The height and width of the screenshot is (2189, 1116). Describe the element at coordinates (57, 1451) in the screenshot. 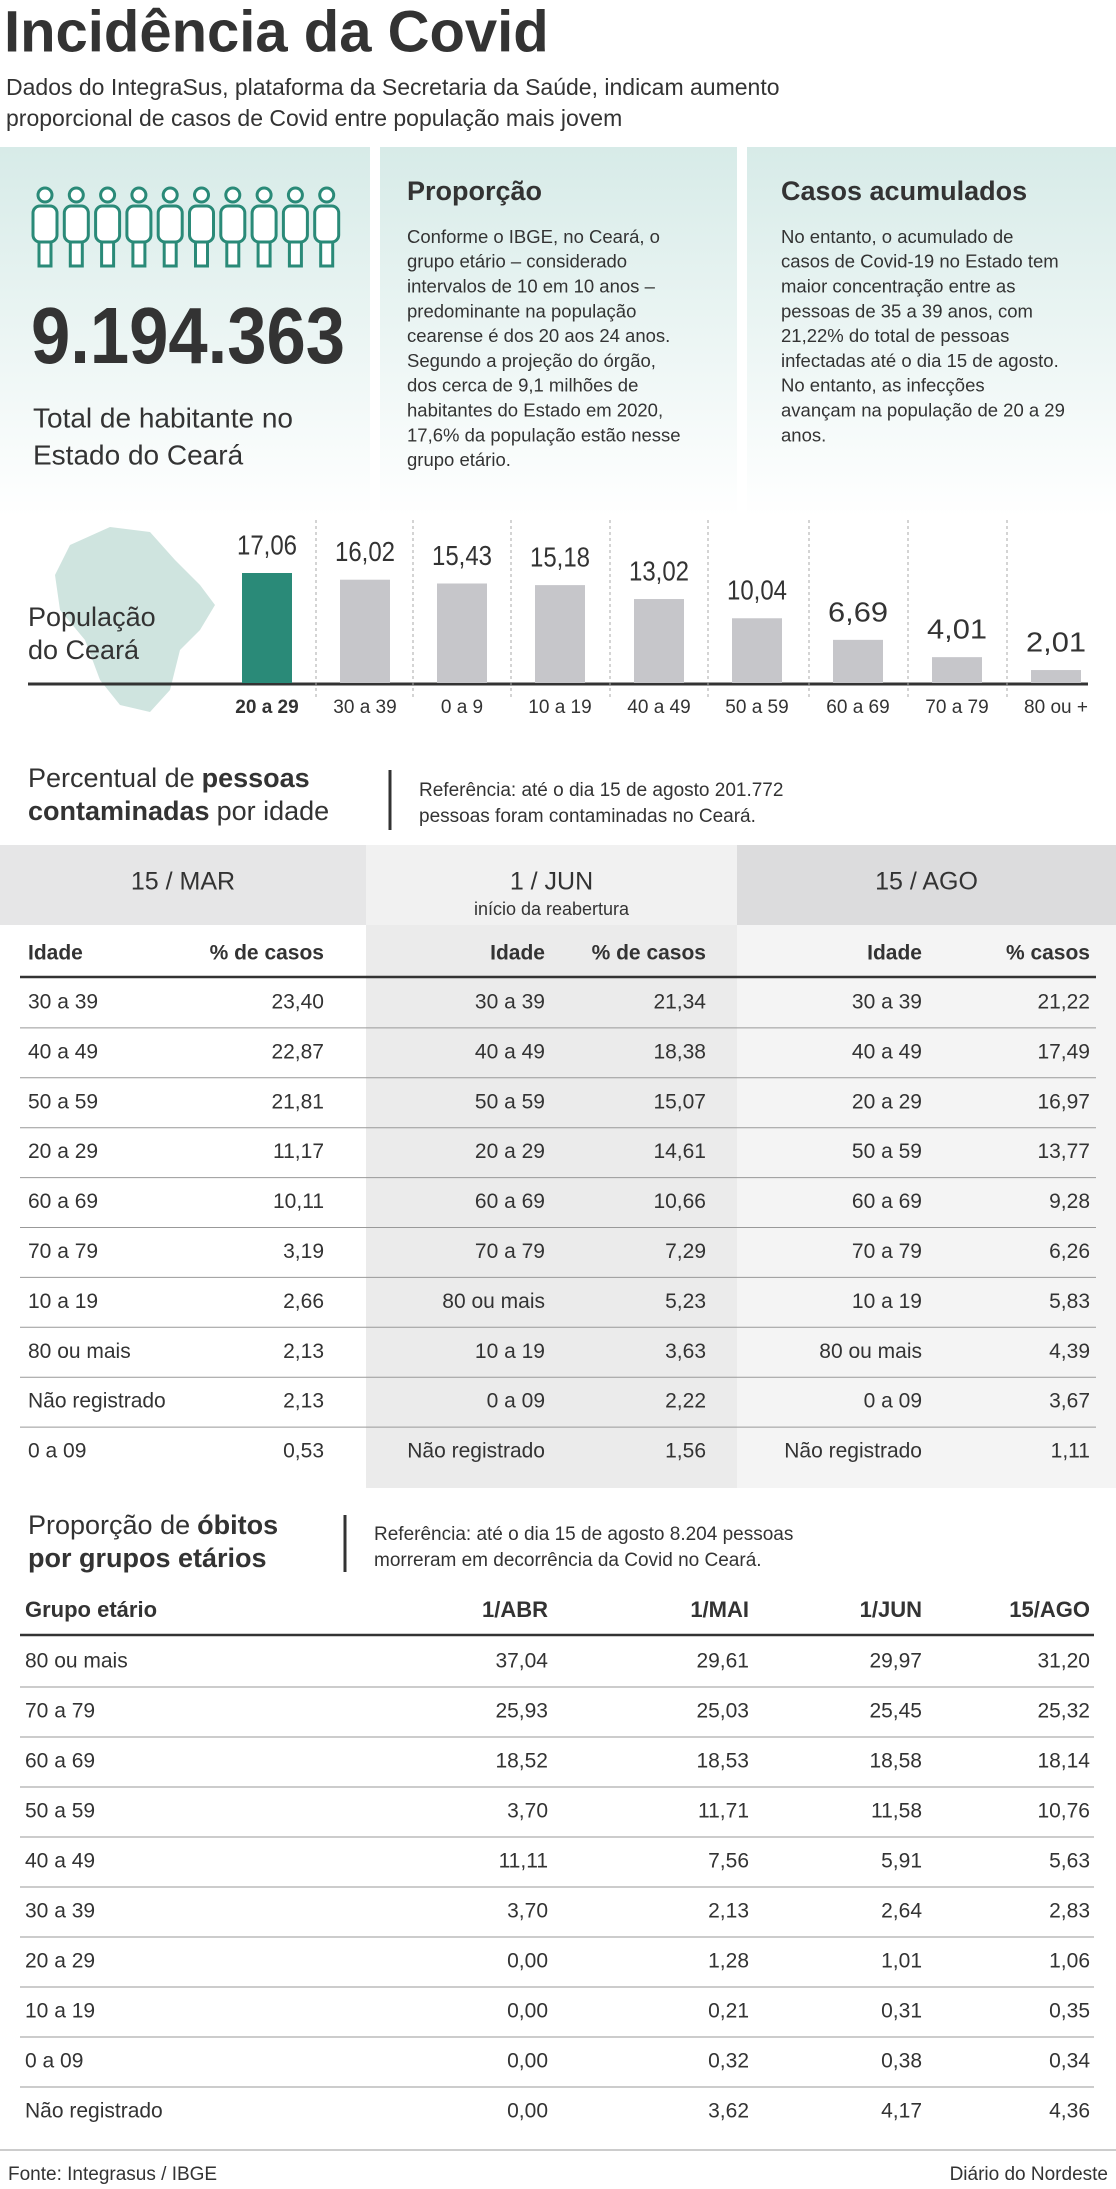

I see `table-cell: 0 a 09` at that location.